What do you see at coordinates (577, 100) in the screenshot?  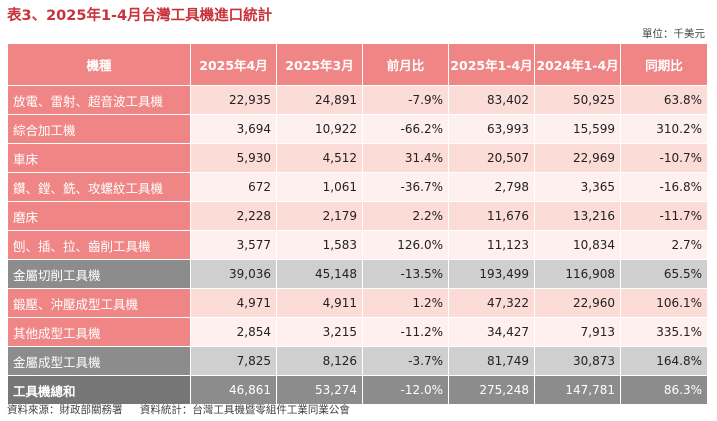 I see `value-cell: 50,925` at bounding box center [577, 100].